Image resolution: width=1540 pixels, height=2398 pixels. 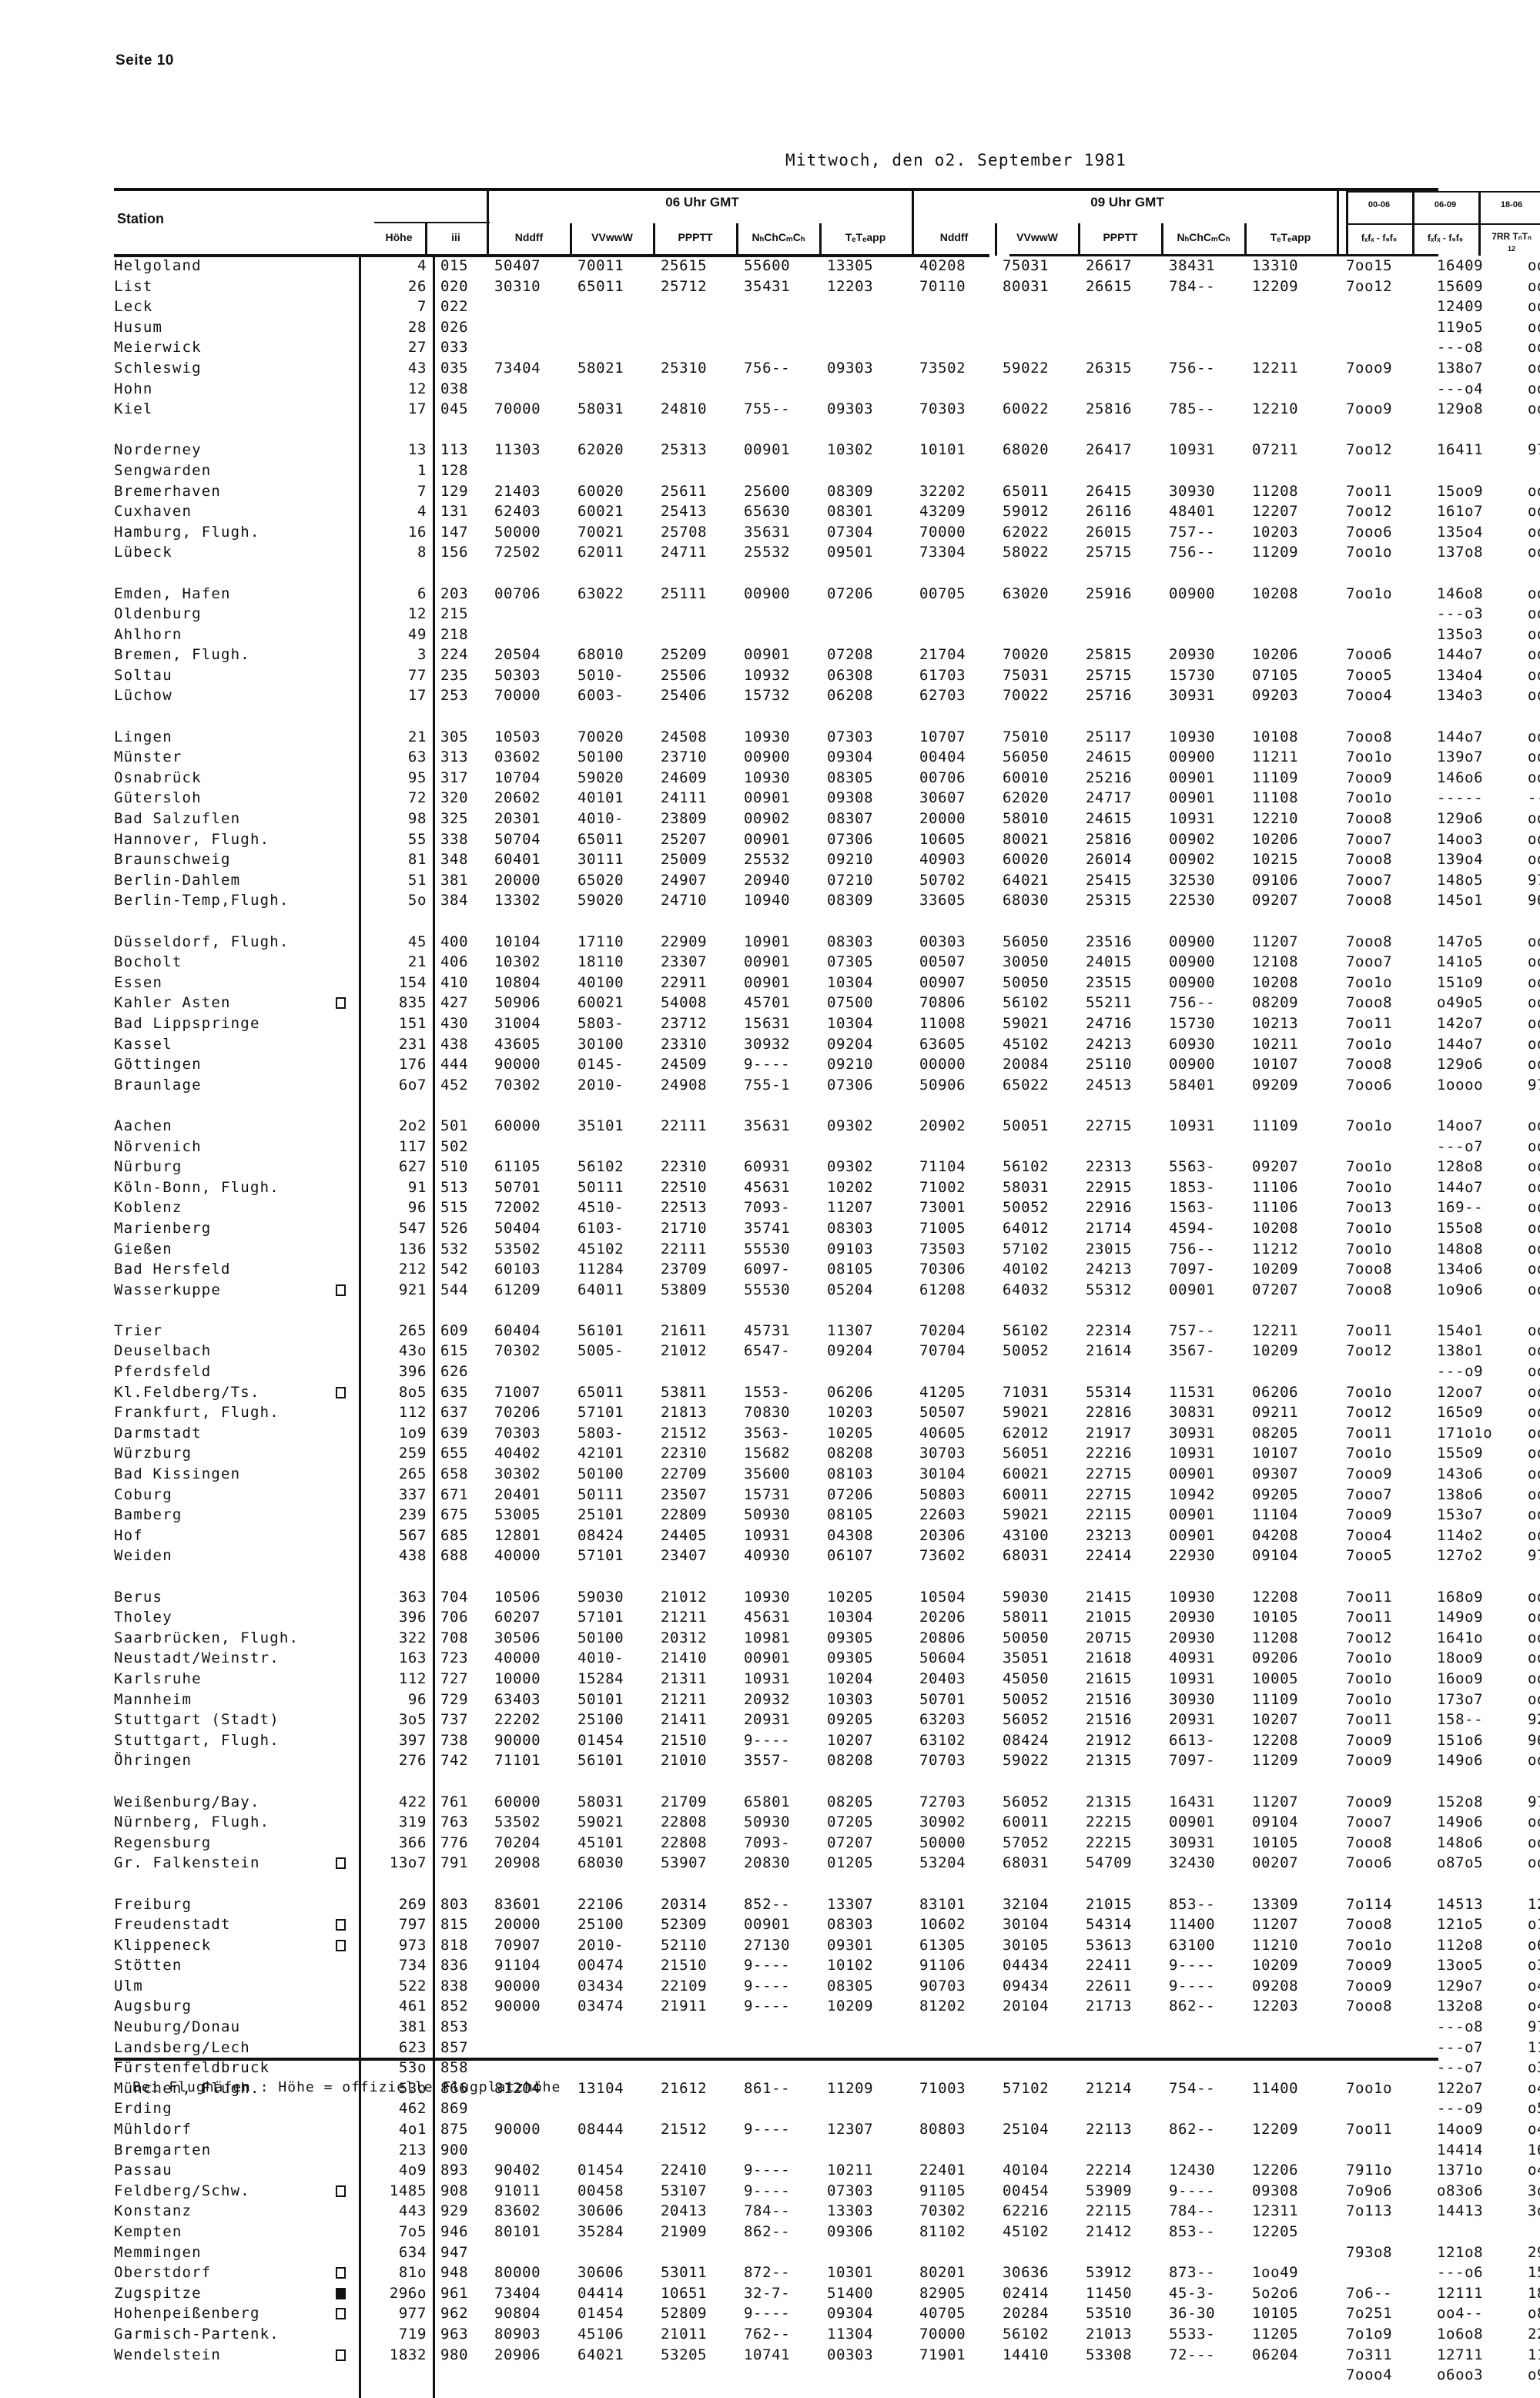 What do you see at coordinates (1379, 238) in the screenshot?
I see `header-fxfx-fgfg-1: fₓfₓ - f₉f₉` at bounding box center [1379, 238].